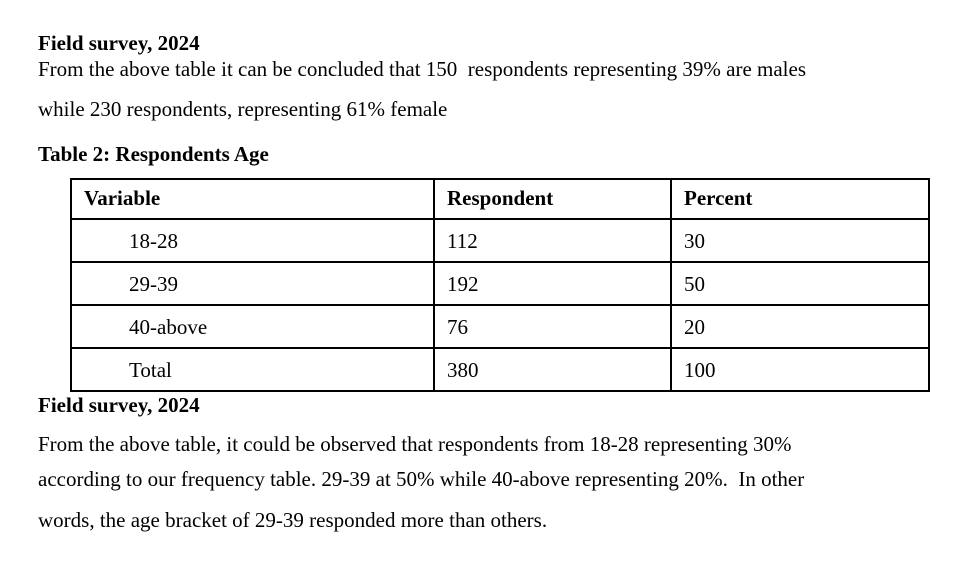  I want to click on col-header-respondent: Respondent, so click(552, 199).